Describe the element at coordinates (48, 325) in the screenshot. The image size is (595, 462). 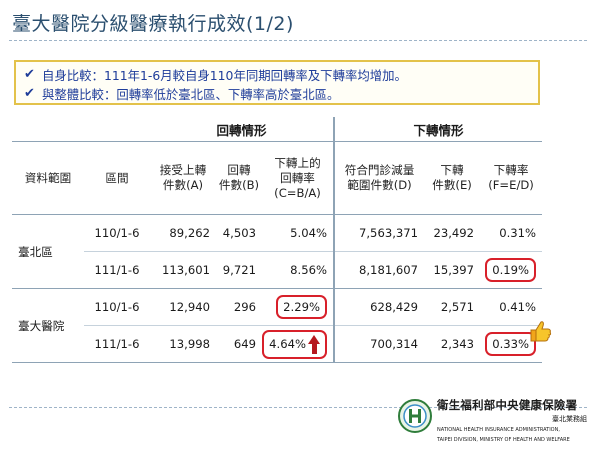
I see `row-group-ntuh: 臺大醫院` at that location.